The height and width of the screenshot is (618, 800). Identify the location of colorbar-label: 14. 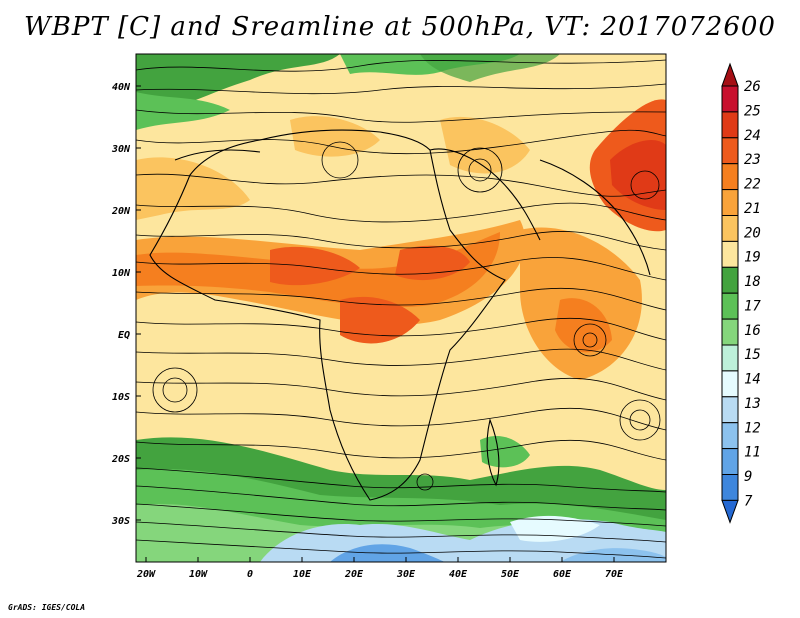
(752, 380).